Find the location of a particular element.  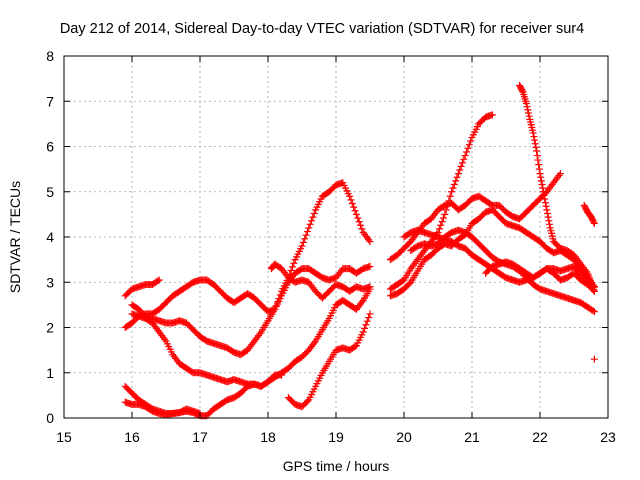

x-tick-label: 22 is located at coordinates (540, 437).